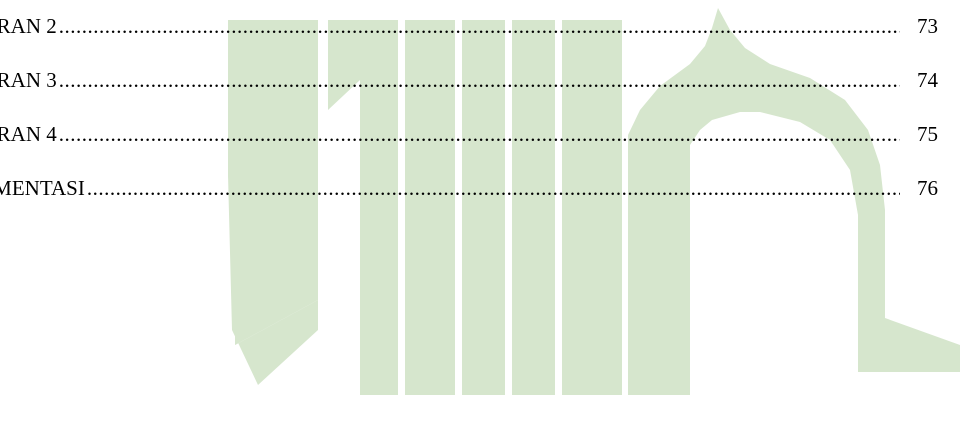  What do you see at coordinates (42, 188) in the screenshot?
I see `toc-entry-label: UMENTASI` at bounding box center [42, 188].